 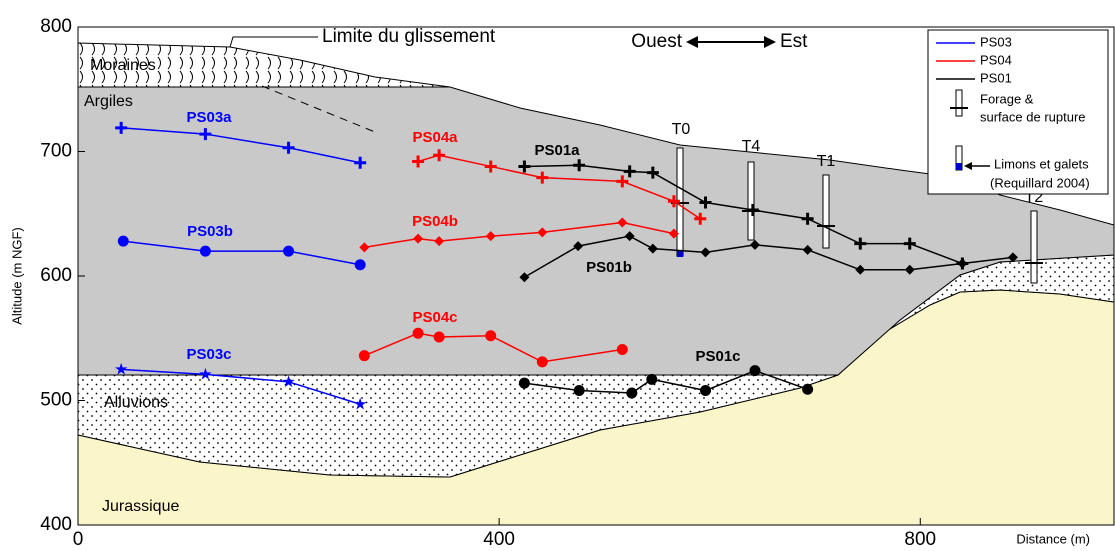 I want to click on annotation: Est, so click(x=794, y=41).